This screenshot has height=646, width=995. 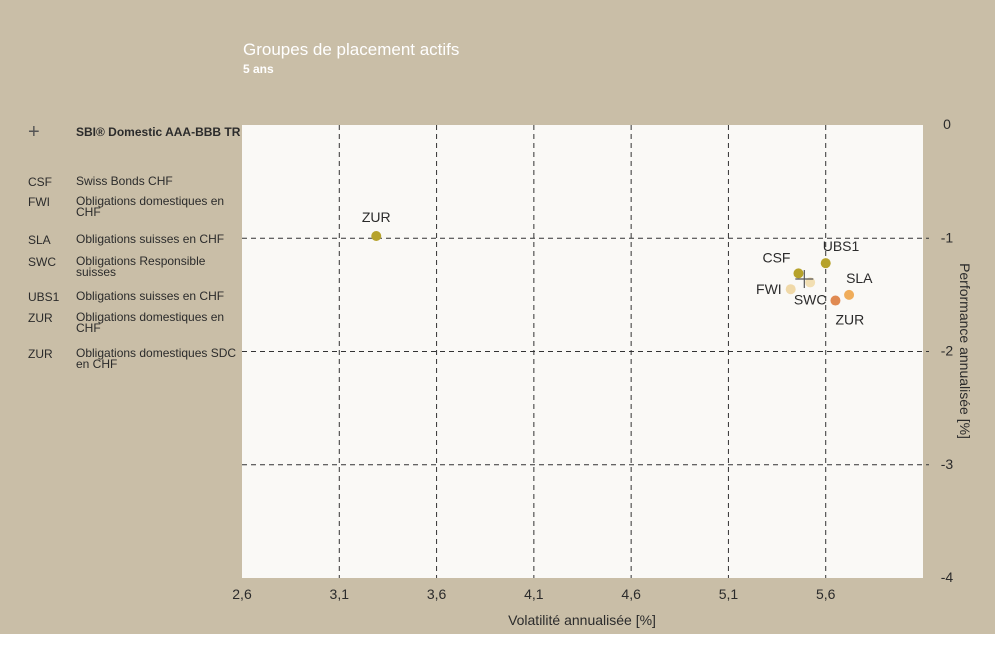 I want to click on legend-label: Obligations Responsible suisses, so click(x=141, y=266).